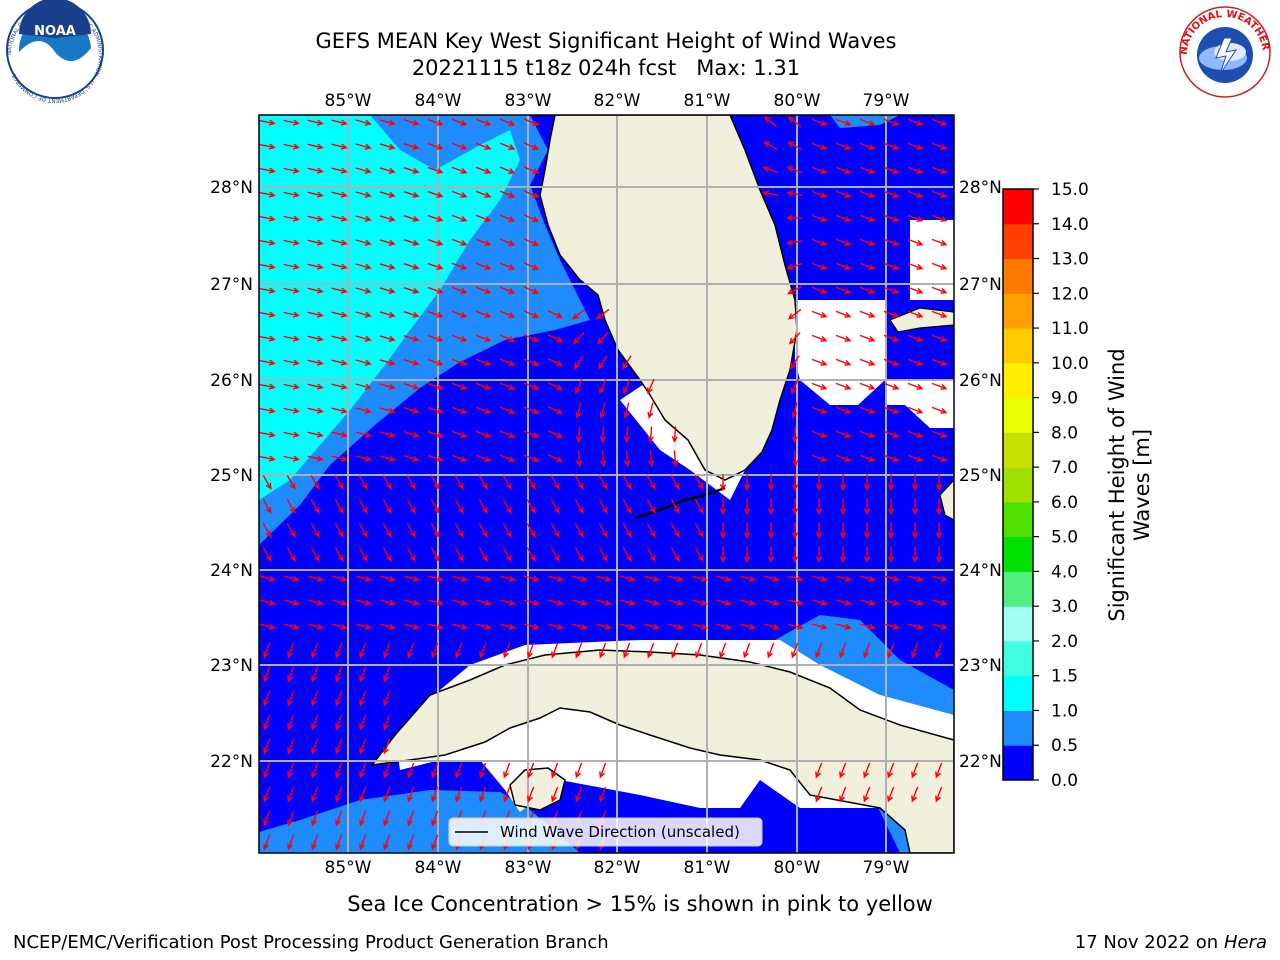 The image size is (1280, 960). Describe the element at coordinates (1064, 711) in the screenshot. I see `colorbar-tick-label: 1.0` at that location.